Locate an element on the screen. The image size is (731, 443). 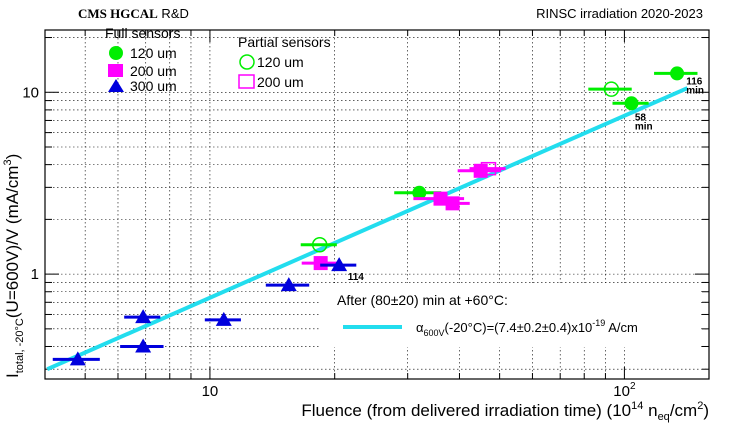
legend-full-sensors: Full sensors 120 um 200 um 300 um is located at coordinates (142, 59).